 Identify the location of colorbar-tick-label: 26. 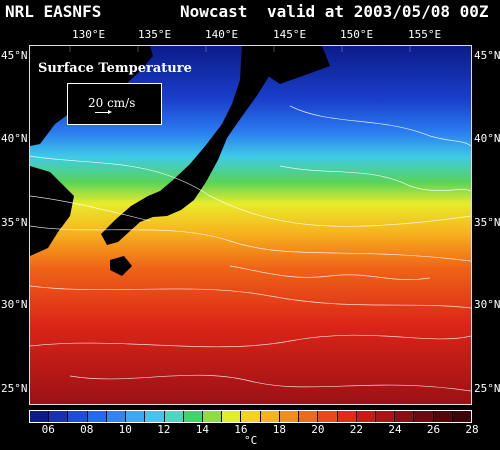
(433, 429).